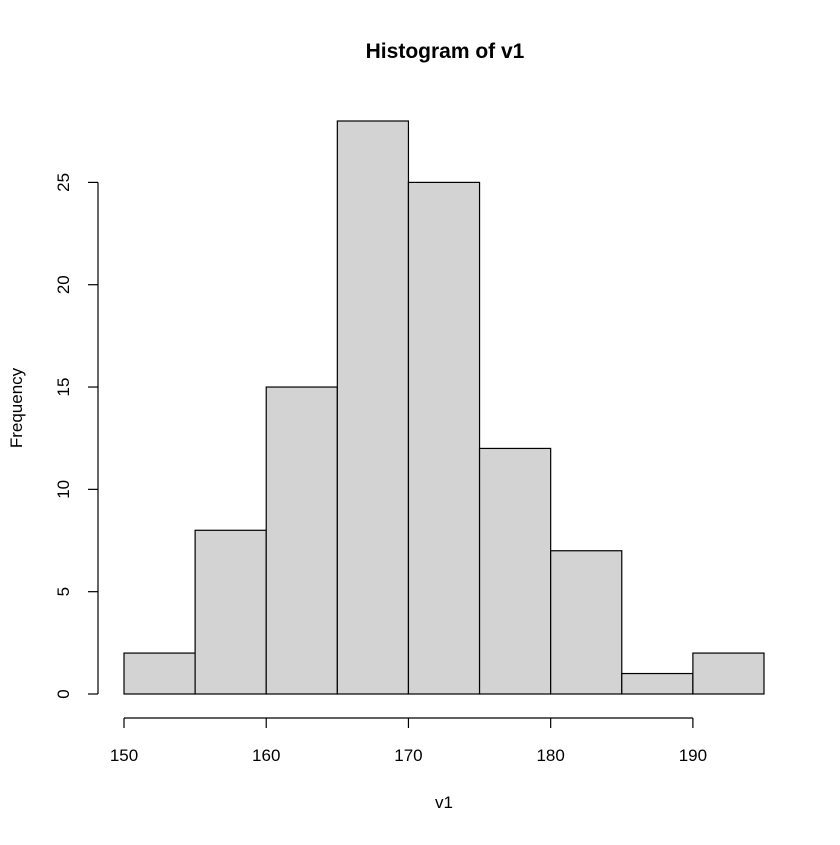 Image resolution: width=840 pixels, height=845 pixels. Describe the element at coordinates (63, 693) in the screenshot. I see `y-tick-label-0: 0` at that location.